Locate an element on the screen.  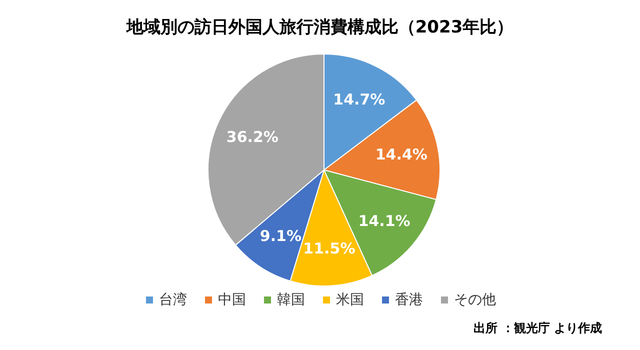
data-label: 14.1% is located at coordinates (384, 221).